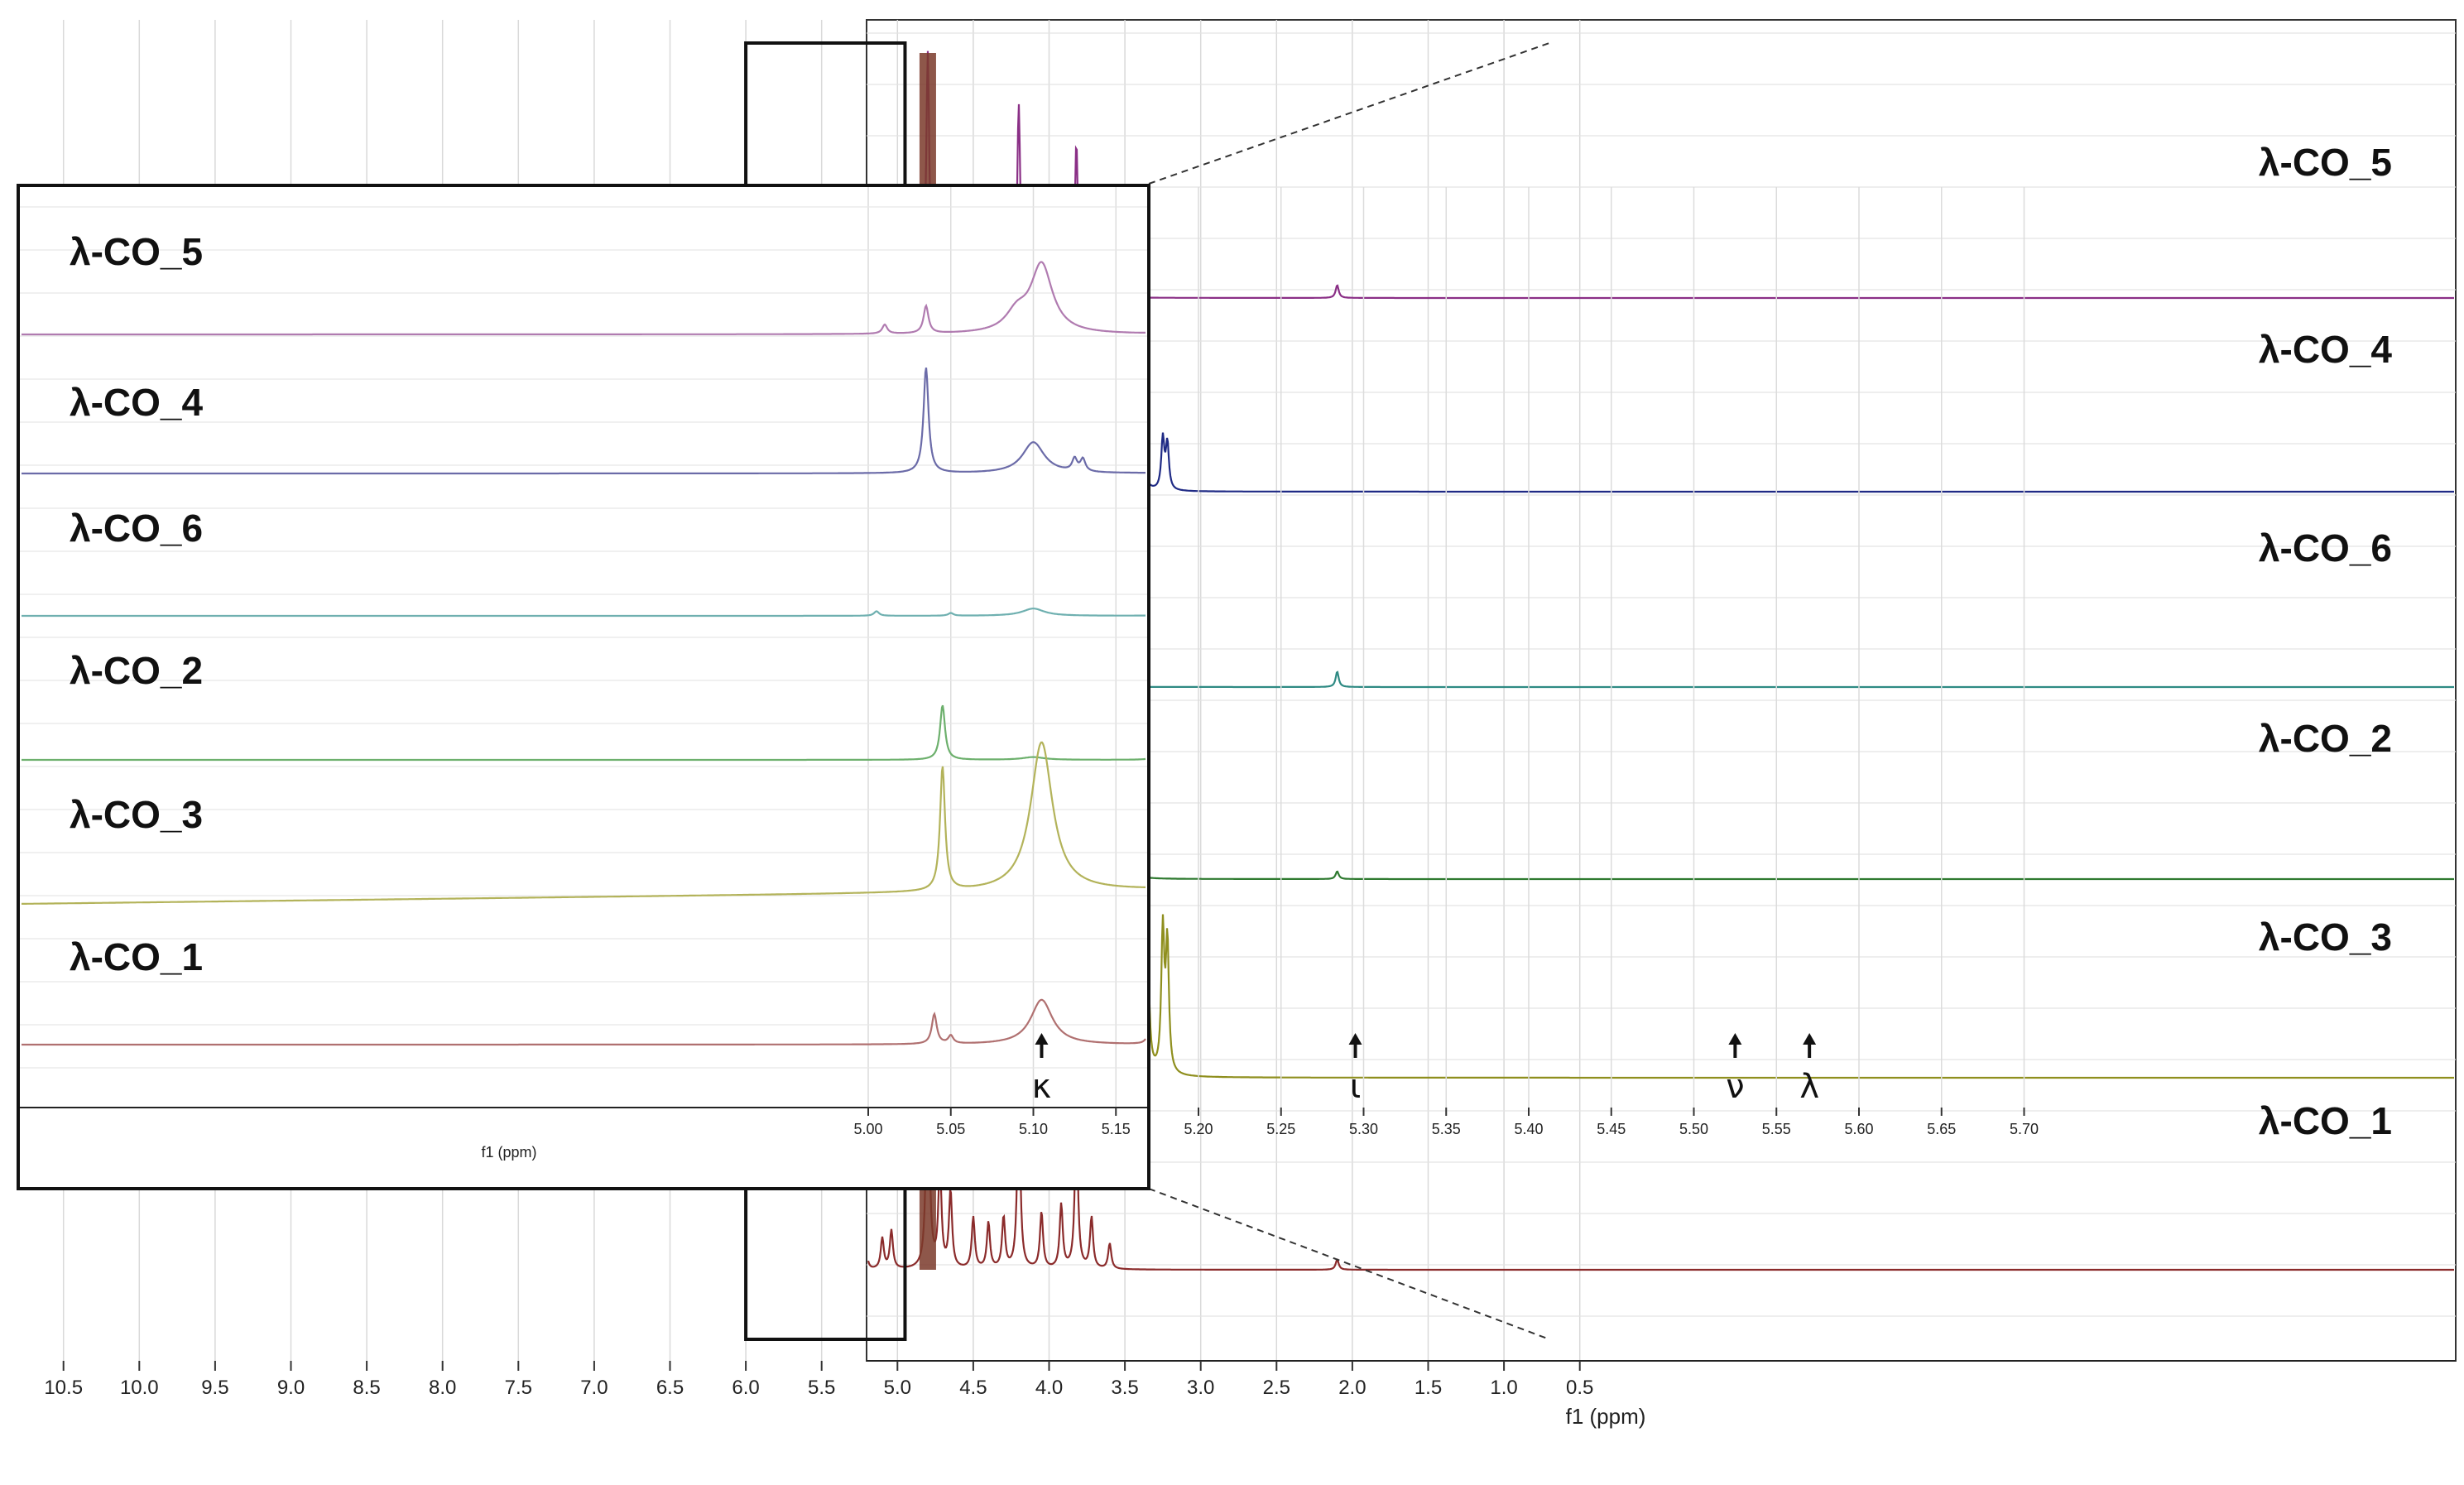 The height and width of the screenshot is (1485, 2464). I want to click on main-tick-label: 3.0, so click(1200, 1388).